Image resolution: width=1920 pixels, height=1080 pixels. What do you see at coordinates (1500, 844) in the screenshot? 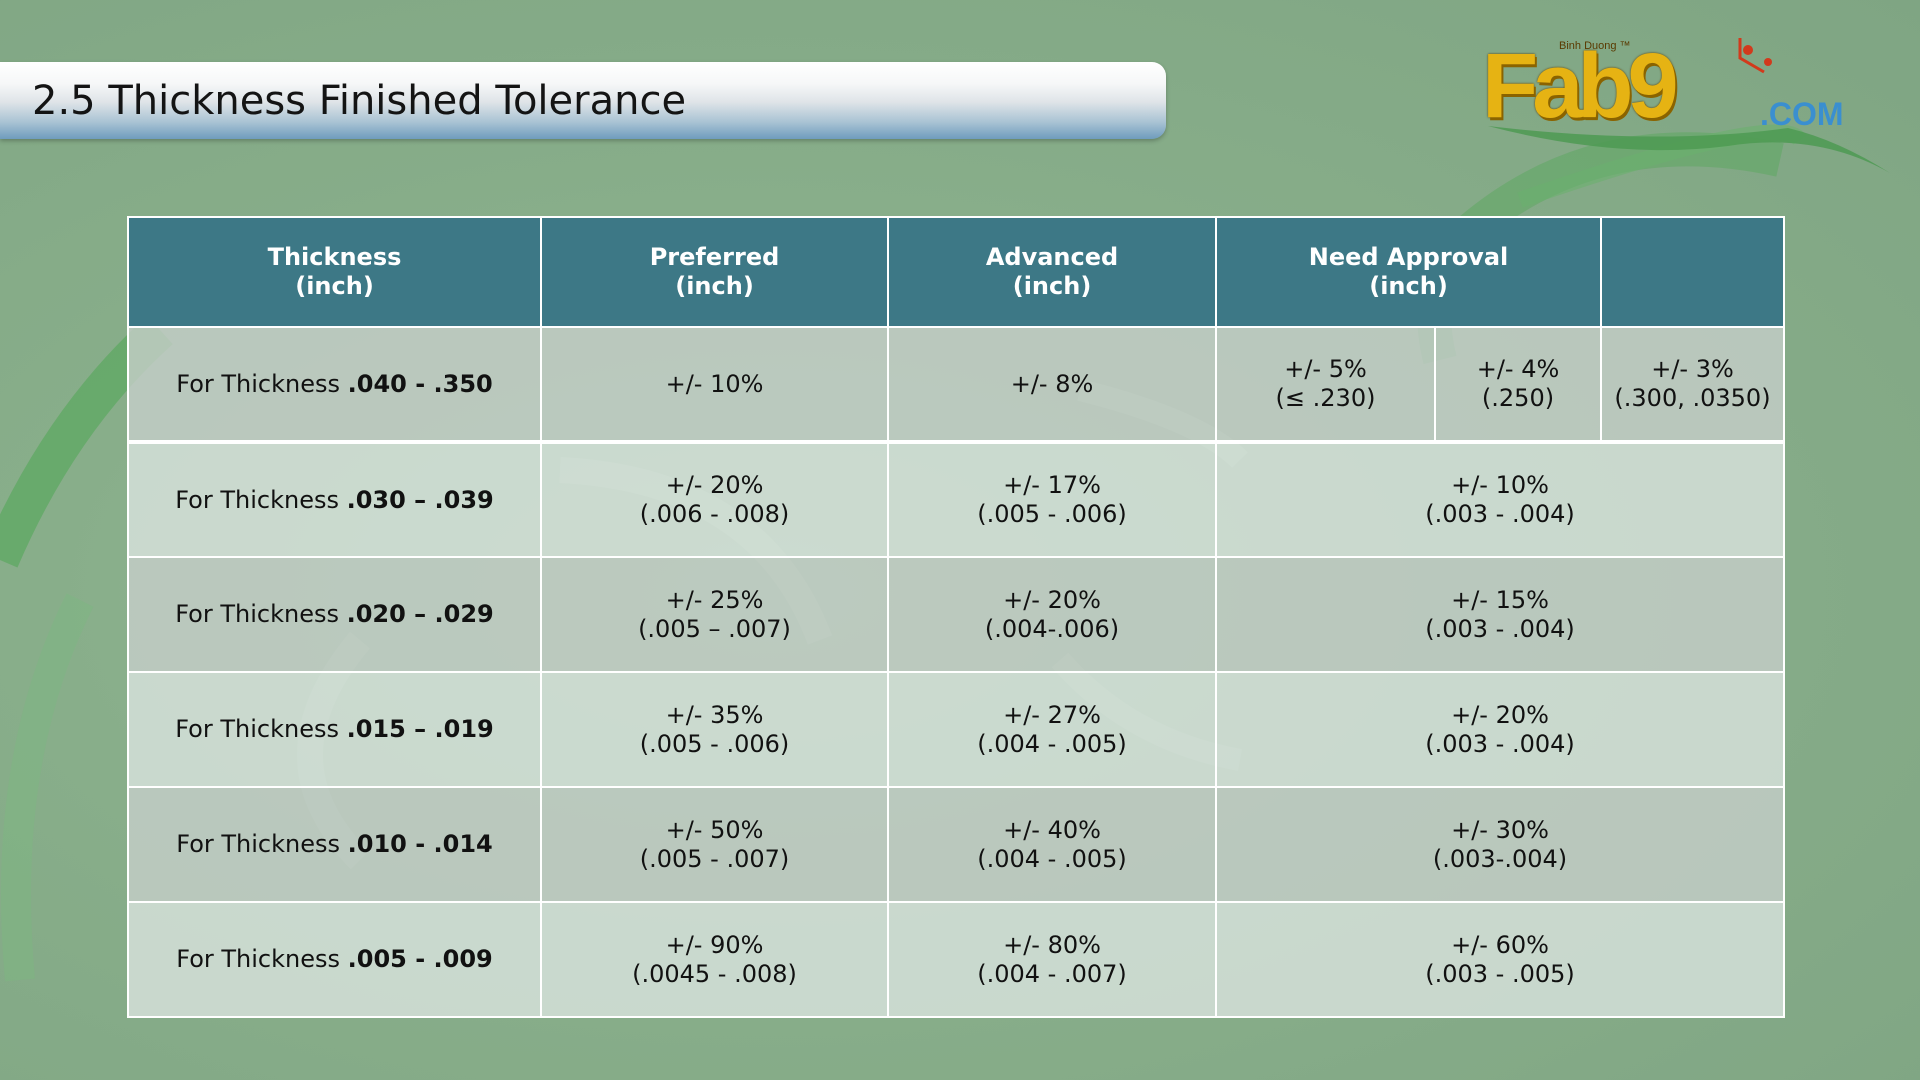
I see `approval-cell: +/- 30% (.003-.004)` at bounding box center [1500, 844].